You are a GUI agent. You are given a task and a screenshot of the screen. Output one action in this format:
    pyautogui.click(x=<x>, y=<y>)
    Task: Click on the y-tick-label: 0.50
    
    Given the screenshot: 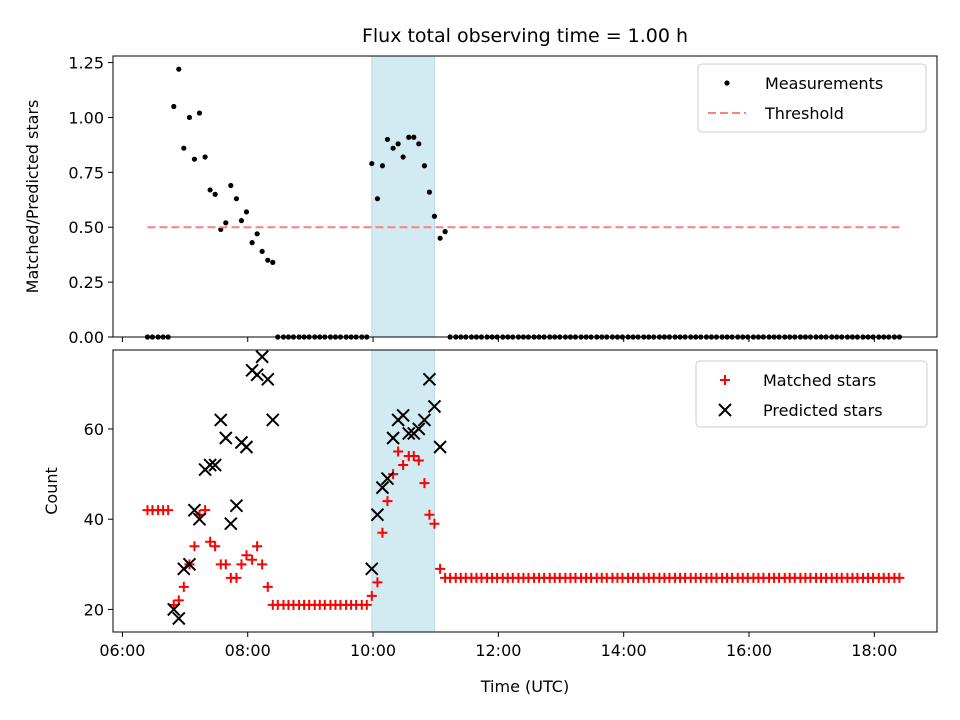 What is the action you would take?
    pyautogui.click(x=86, y=227)
    